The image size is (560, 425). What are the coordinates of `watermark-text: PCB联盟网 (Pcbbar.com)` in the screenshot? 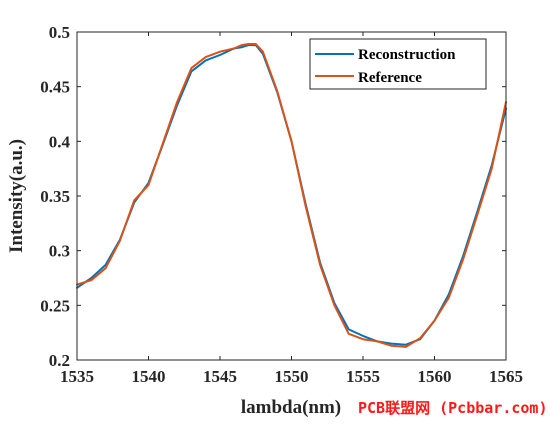 It's located at (453, 408).